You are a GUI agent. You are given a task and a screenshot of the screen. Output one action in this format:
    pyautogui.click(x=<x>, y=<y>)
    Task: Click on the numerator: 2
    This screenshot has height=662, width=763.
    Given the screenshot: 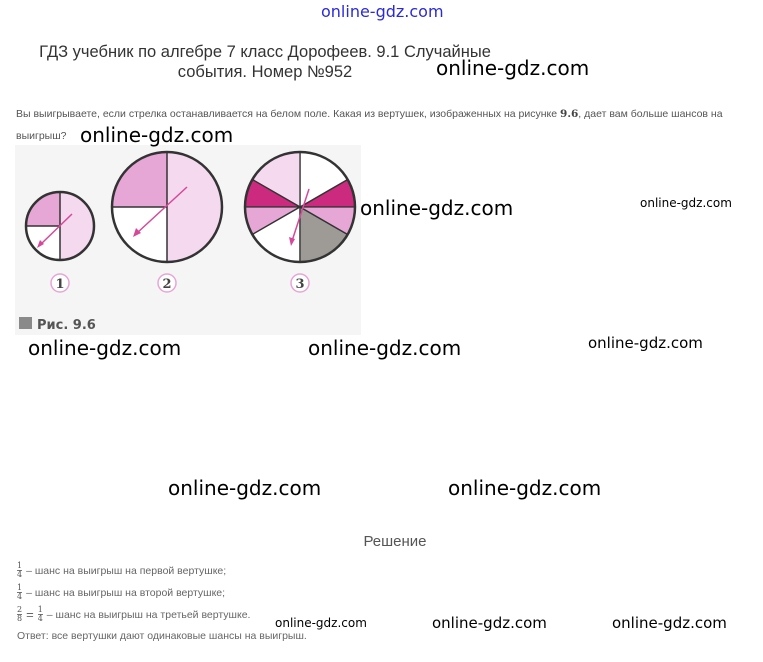 What is the action you would take?
    pyautogui.click(x=20, y=610)
    